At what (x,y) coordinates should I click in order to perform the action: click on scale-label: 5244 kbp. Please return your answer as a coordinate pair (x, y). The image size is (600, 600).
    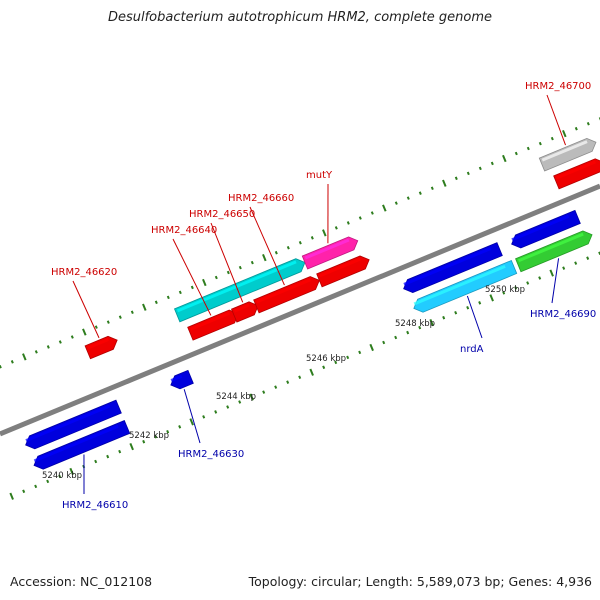
    Looking at the image, I should click on (236, 397).